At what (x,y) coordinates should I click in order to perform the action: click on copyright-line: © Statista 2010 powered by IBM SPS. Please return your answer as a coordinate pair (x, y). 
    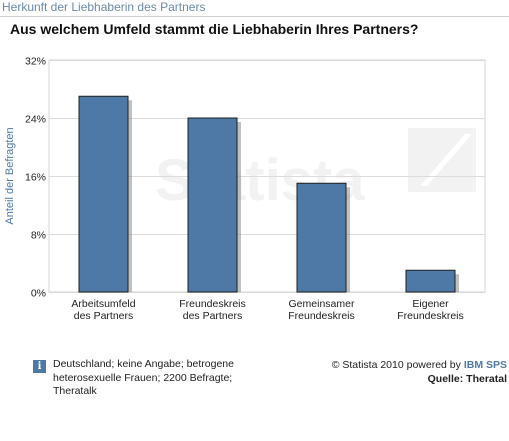
    Looking at the image, I should click on (419, 365).